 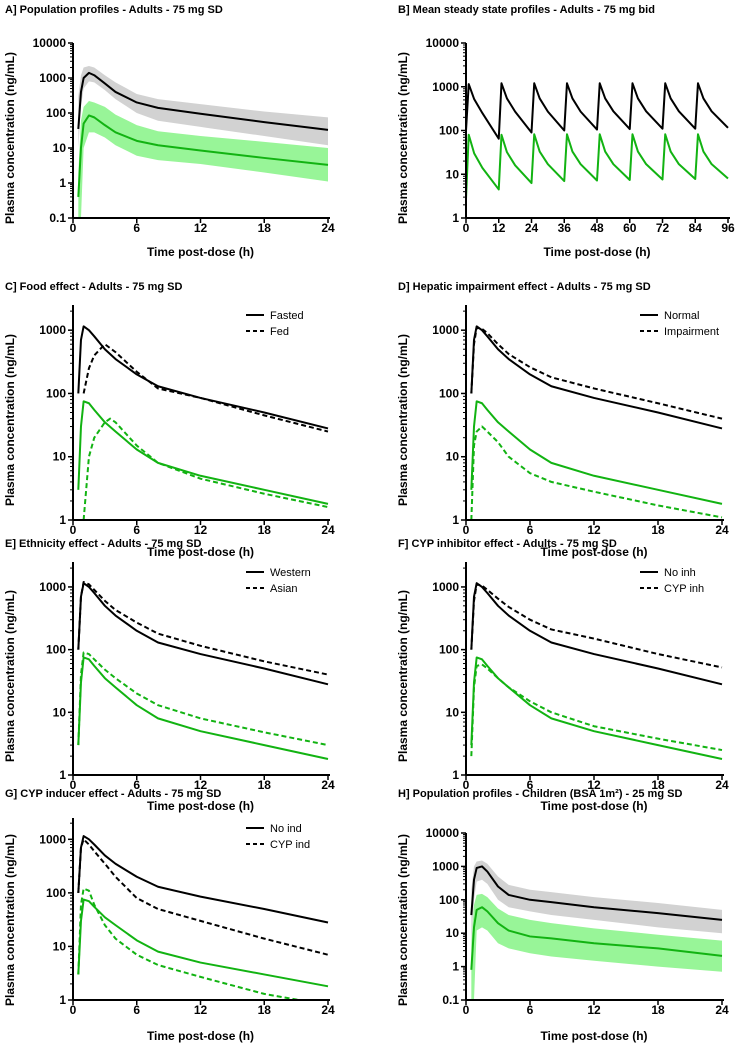 I want to click on legend-label: Asian, so click(x=284, y=589).